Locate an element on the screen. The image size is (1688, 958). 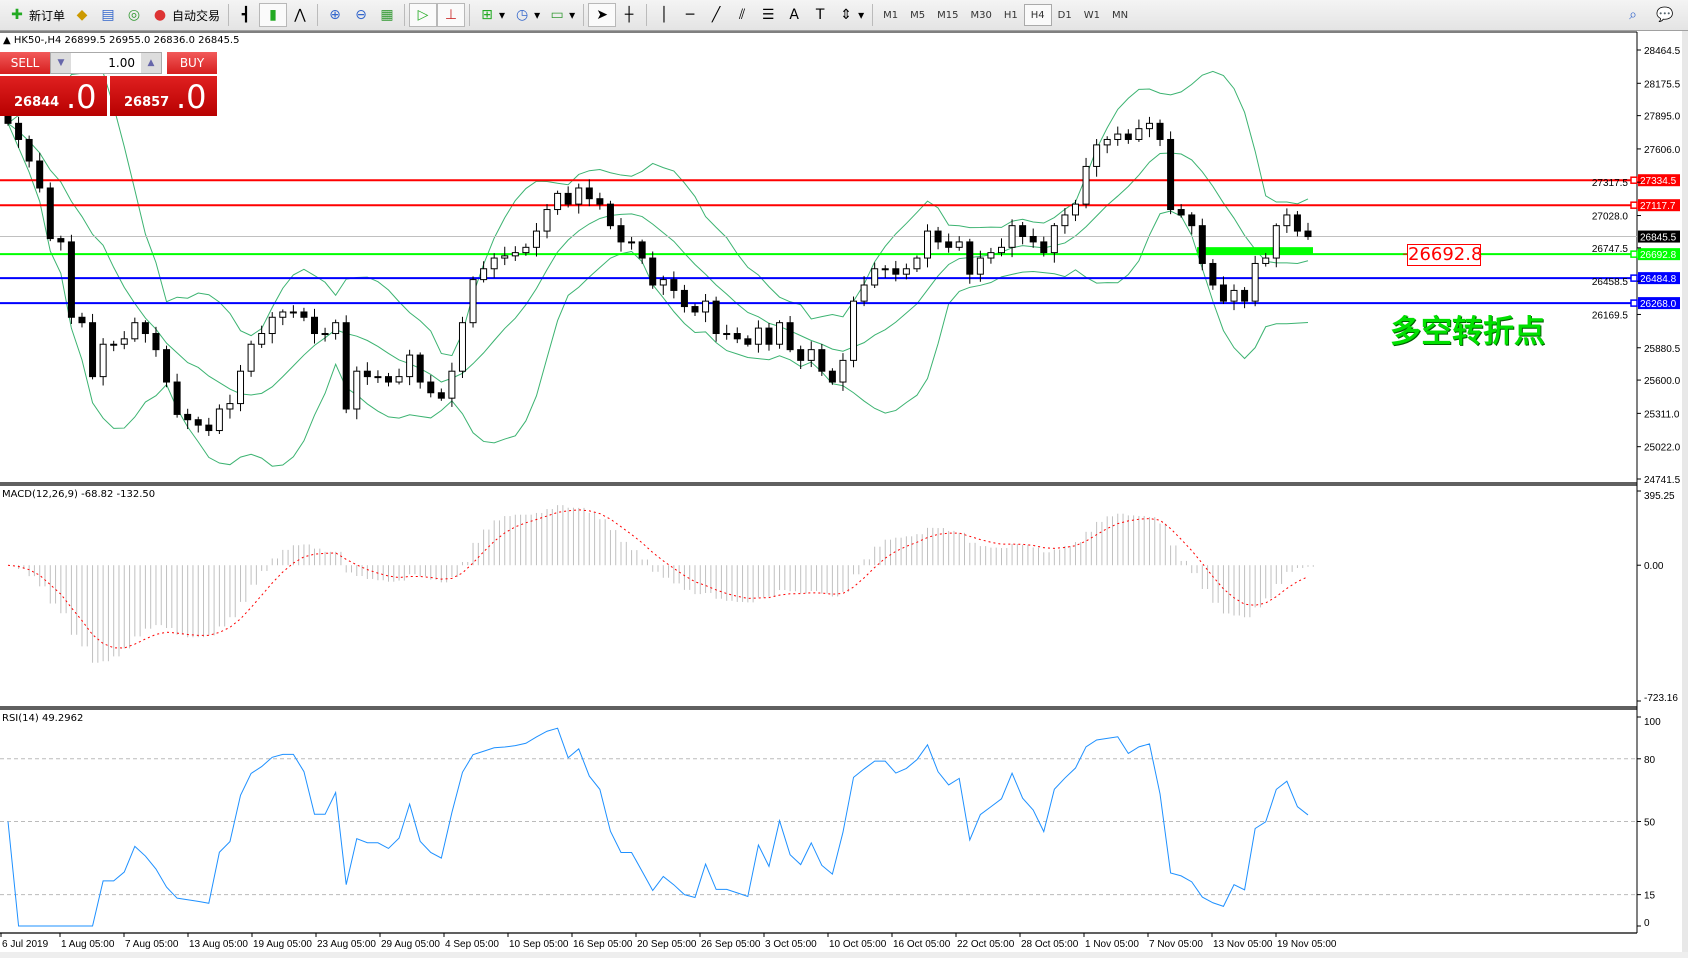
templates-button: ▭ ▾ is located at coordinates (561, 15).